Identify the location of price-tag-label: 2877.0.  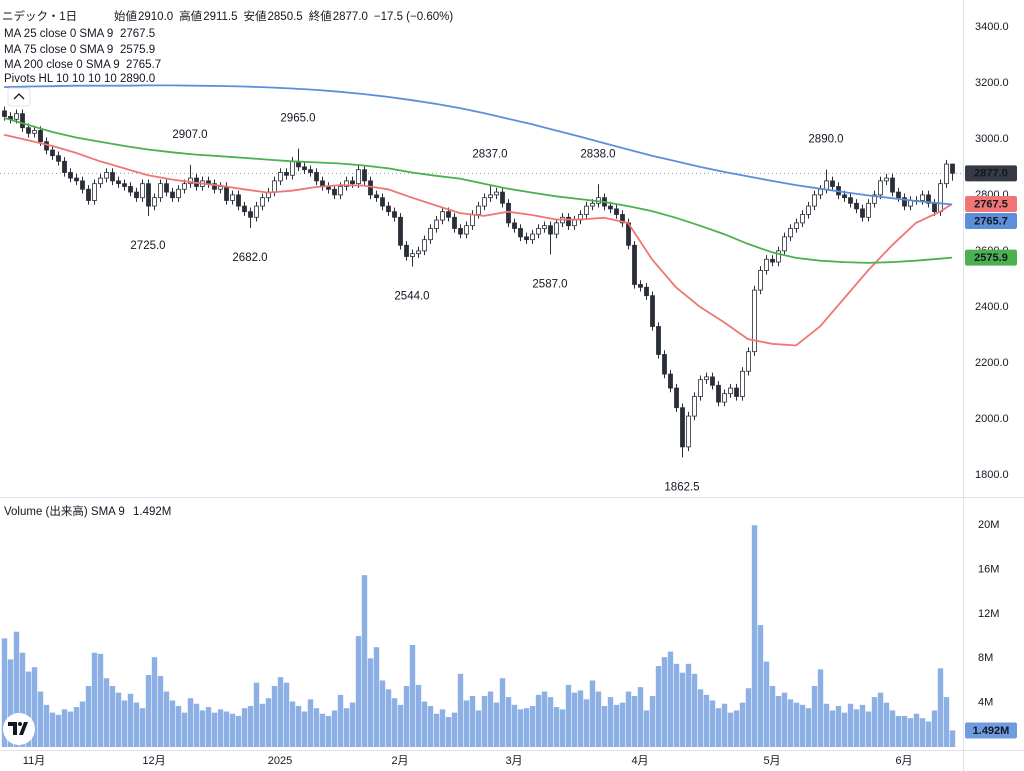
(991, 174).